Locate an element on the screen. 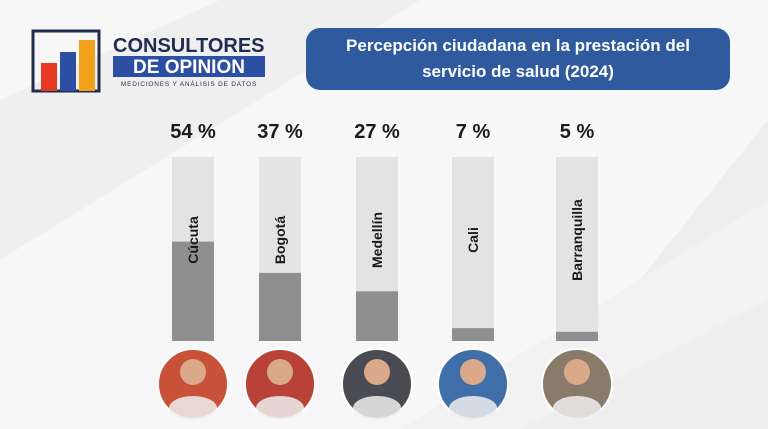 This screenshot has width=768, height=429. value-label: 37 % is located at coordinates (280, 132).